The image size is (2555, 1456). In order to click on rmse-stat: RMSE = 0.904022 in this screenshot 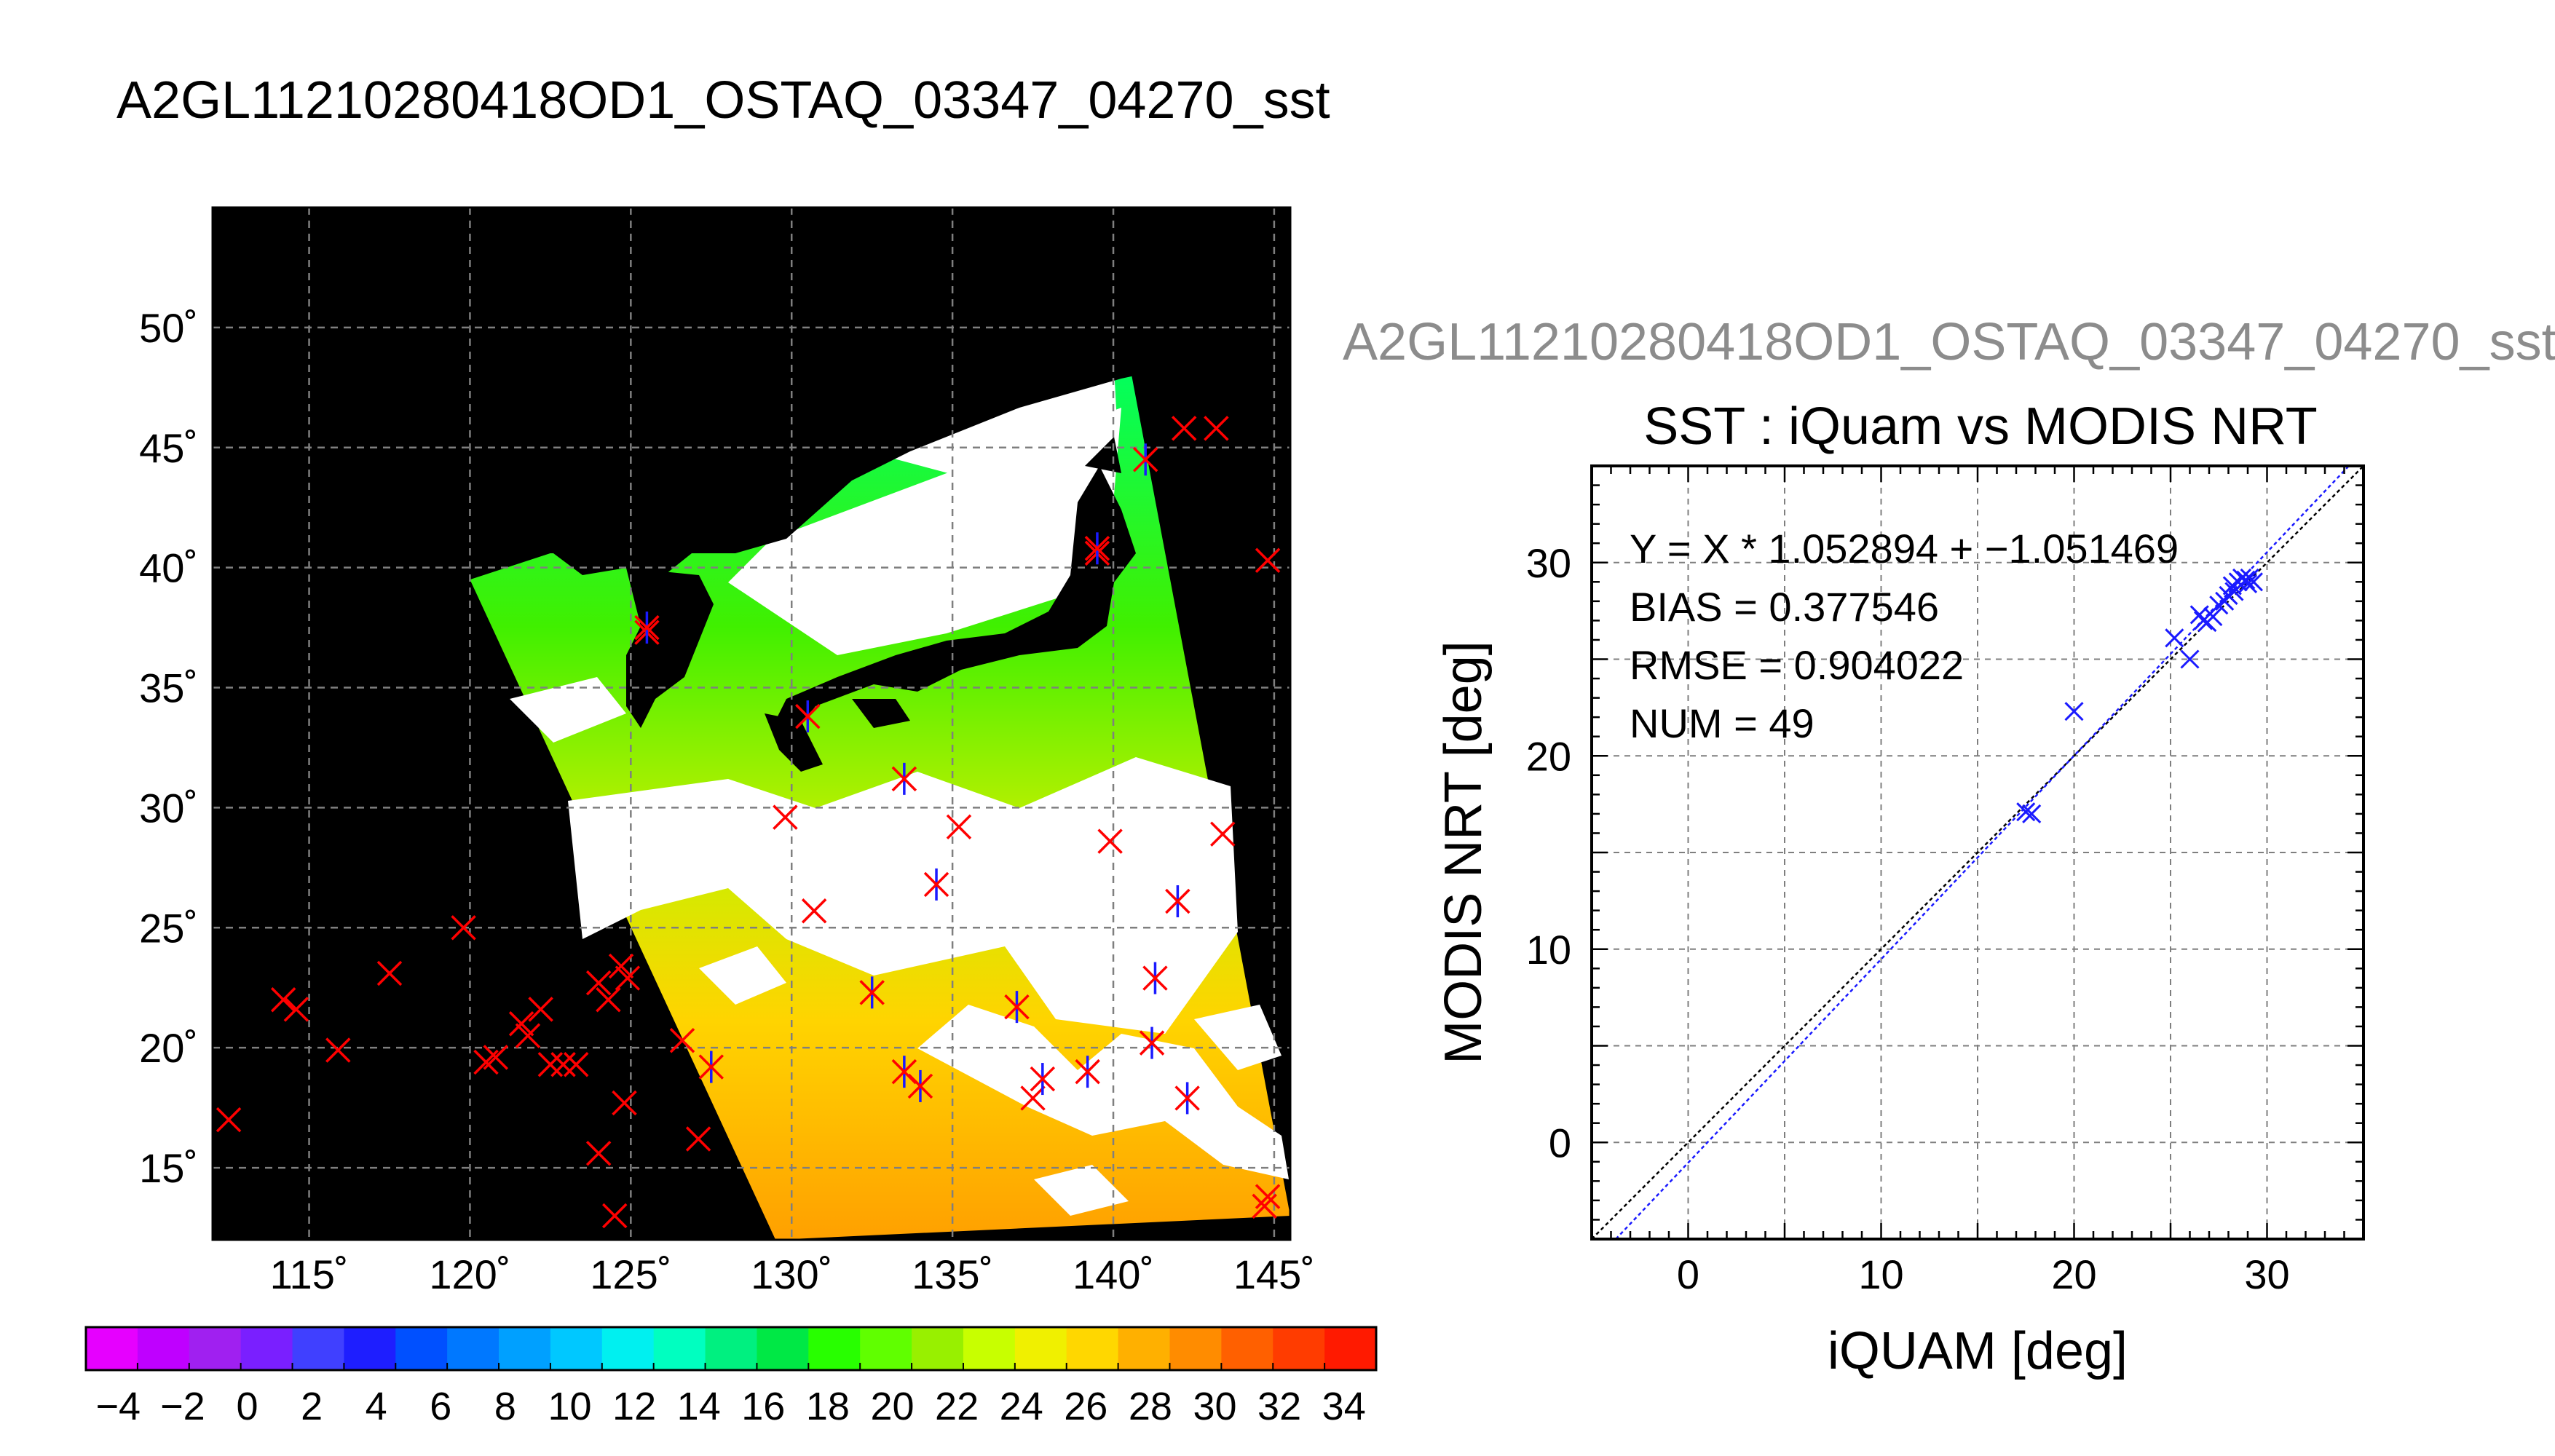, I will do `click(1797, 665)`.